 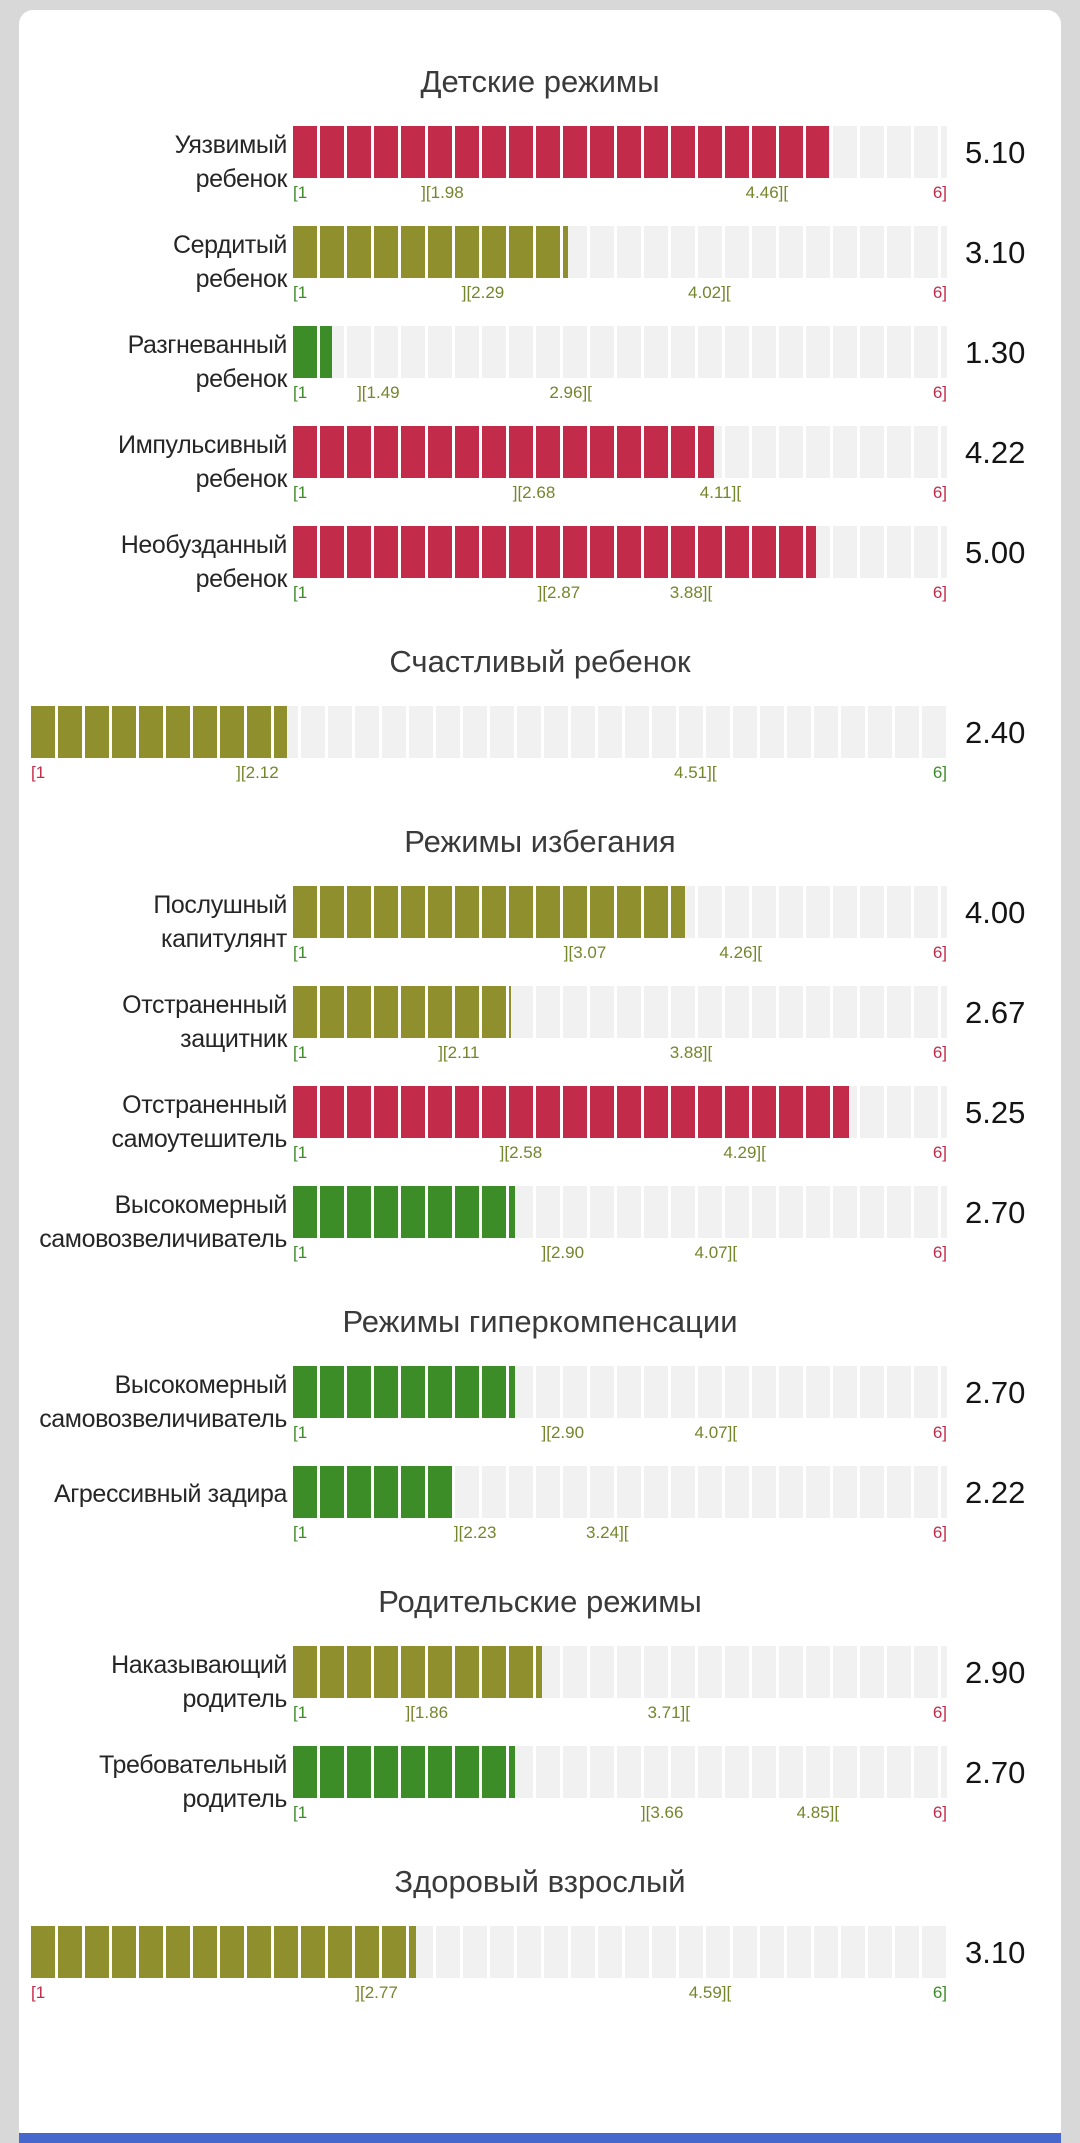 I want to click on score-value: 2.90, so click(x=995, y=1672).